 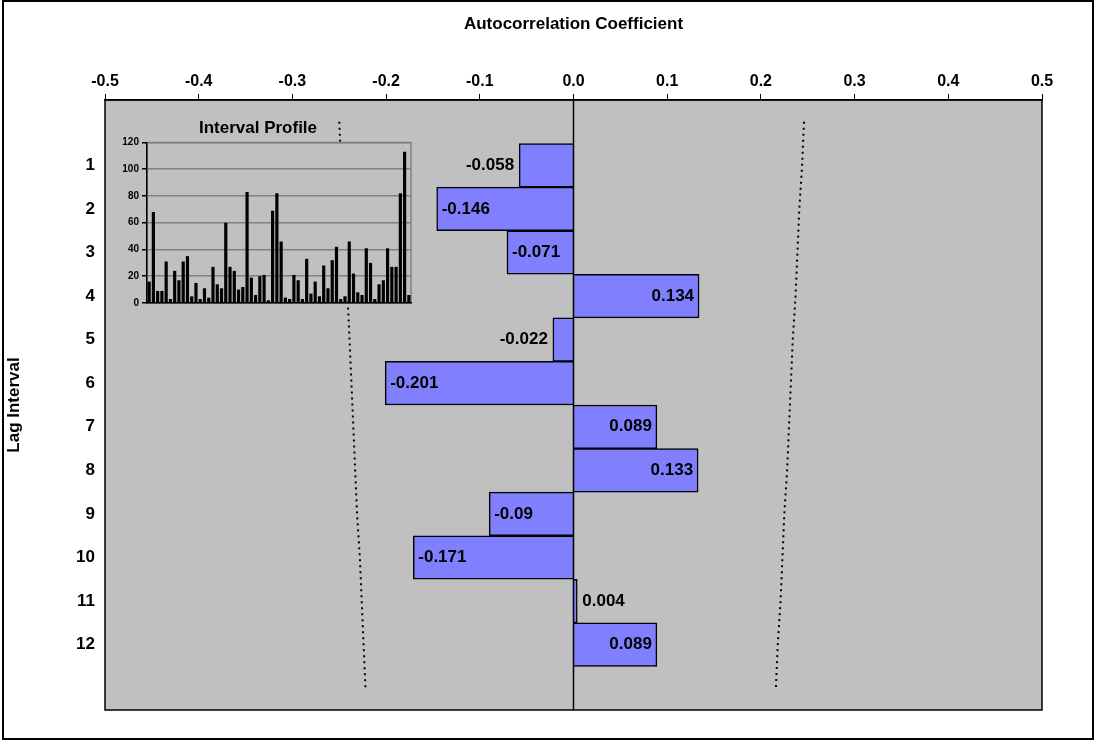 What do you see at coordinates (761, 80) in the screenshot?
I see `x-tick-label: 0.2` at bounding box center [761, 80].